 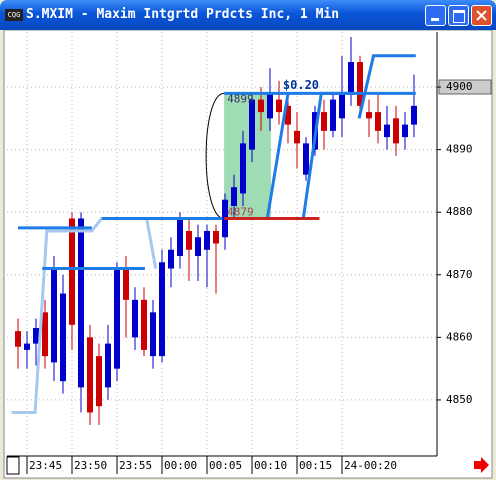 I want to click on range-bracket, so click(x=215, y=155).